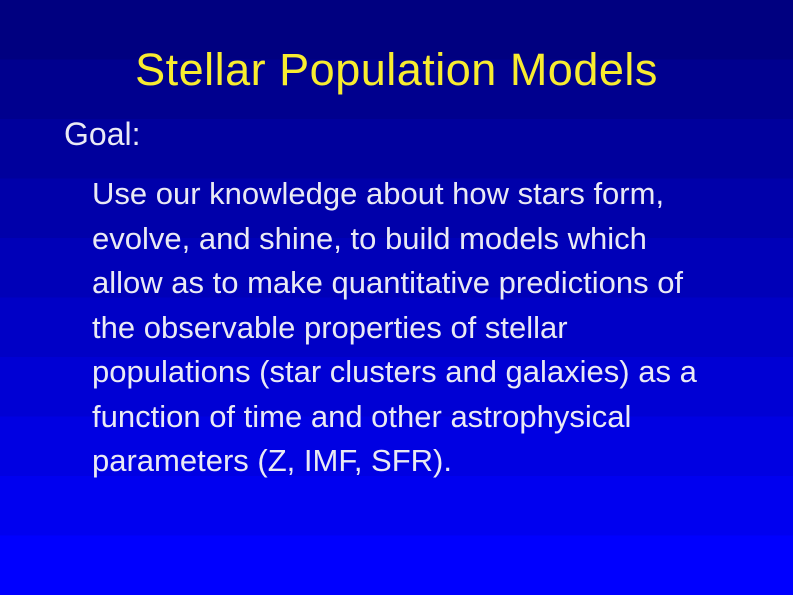  I want to click on body-line: evolve, and shine, to build models which, so click(369, 238).